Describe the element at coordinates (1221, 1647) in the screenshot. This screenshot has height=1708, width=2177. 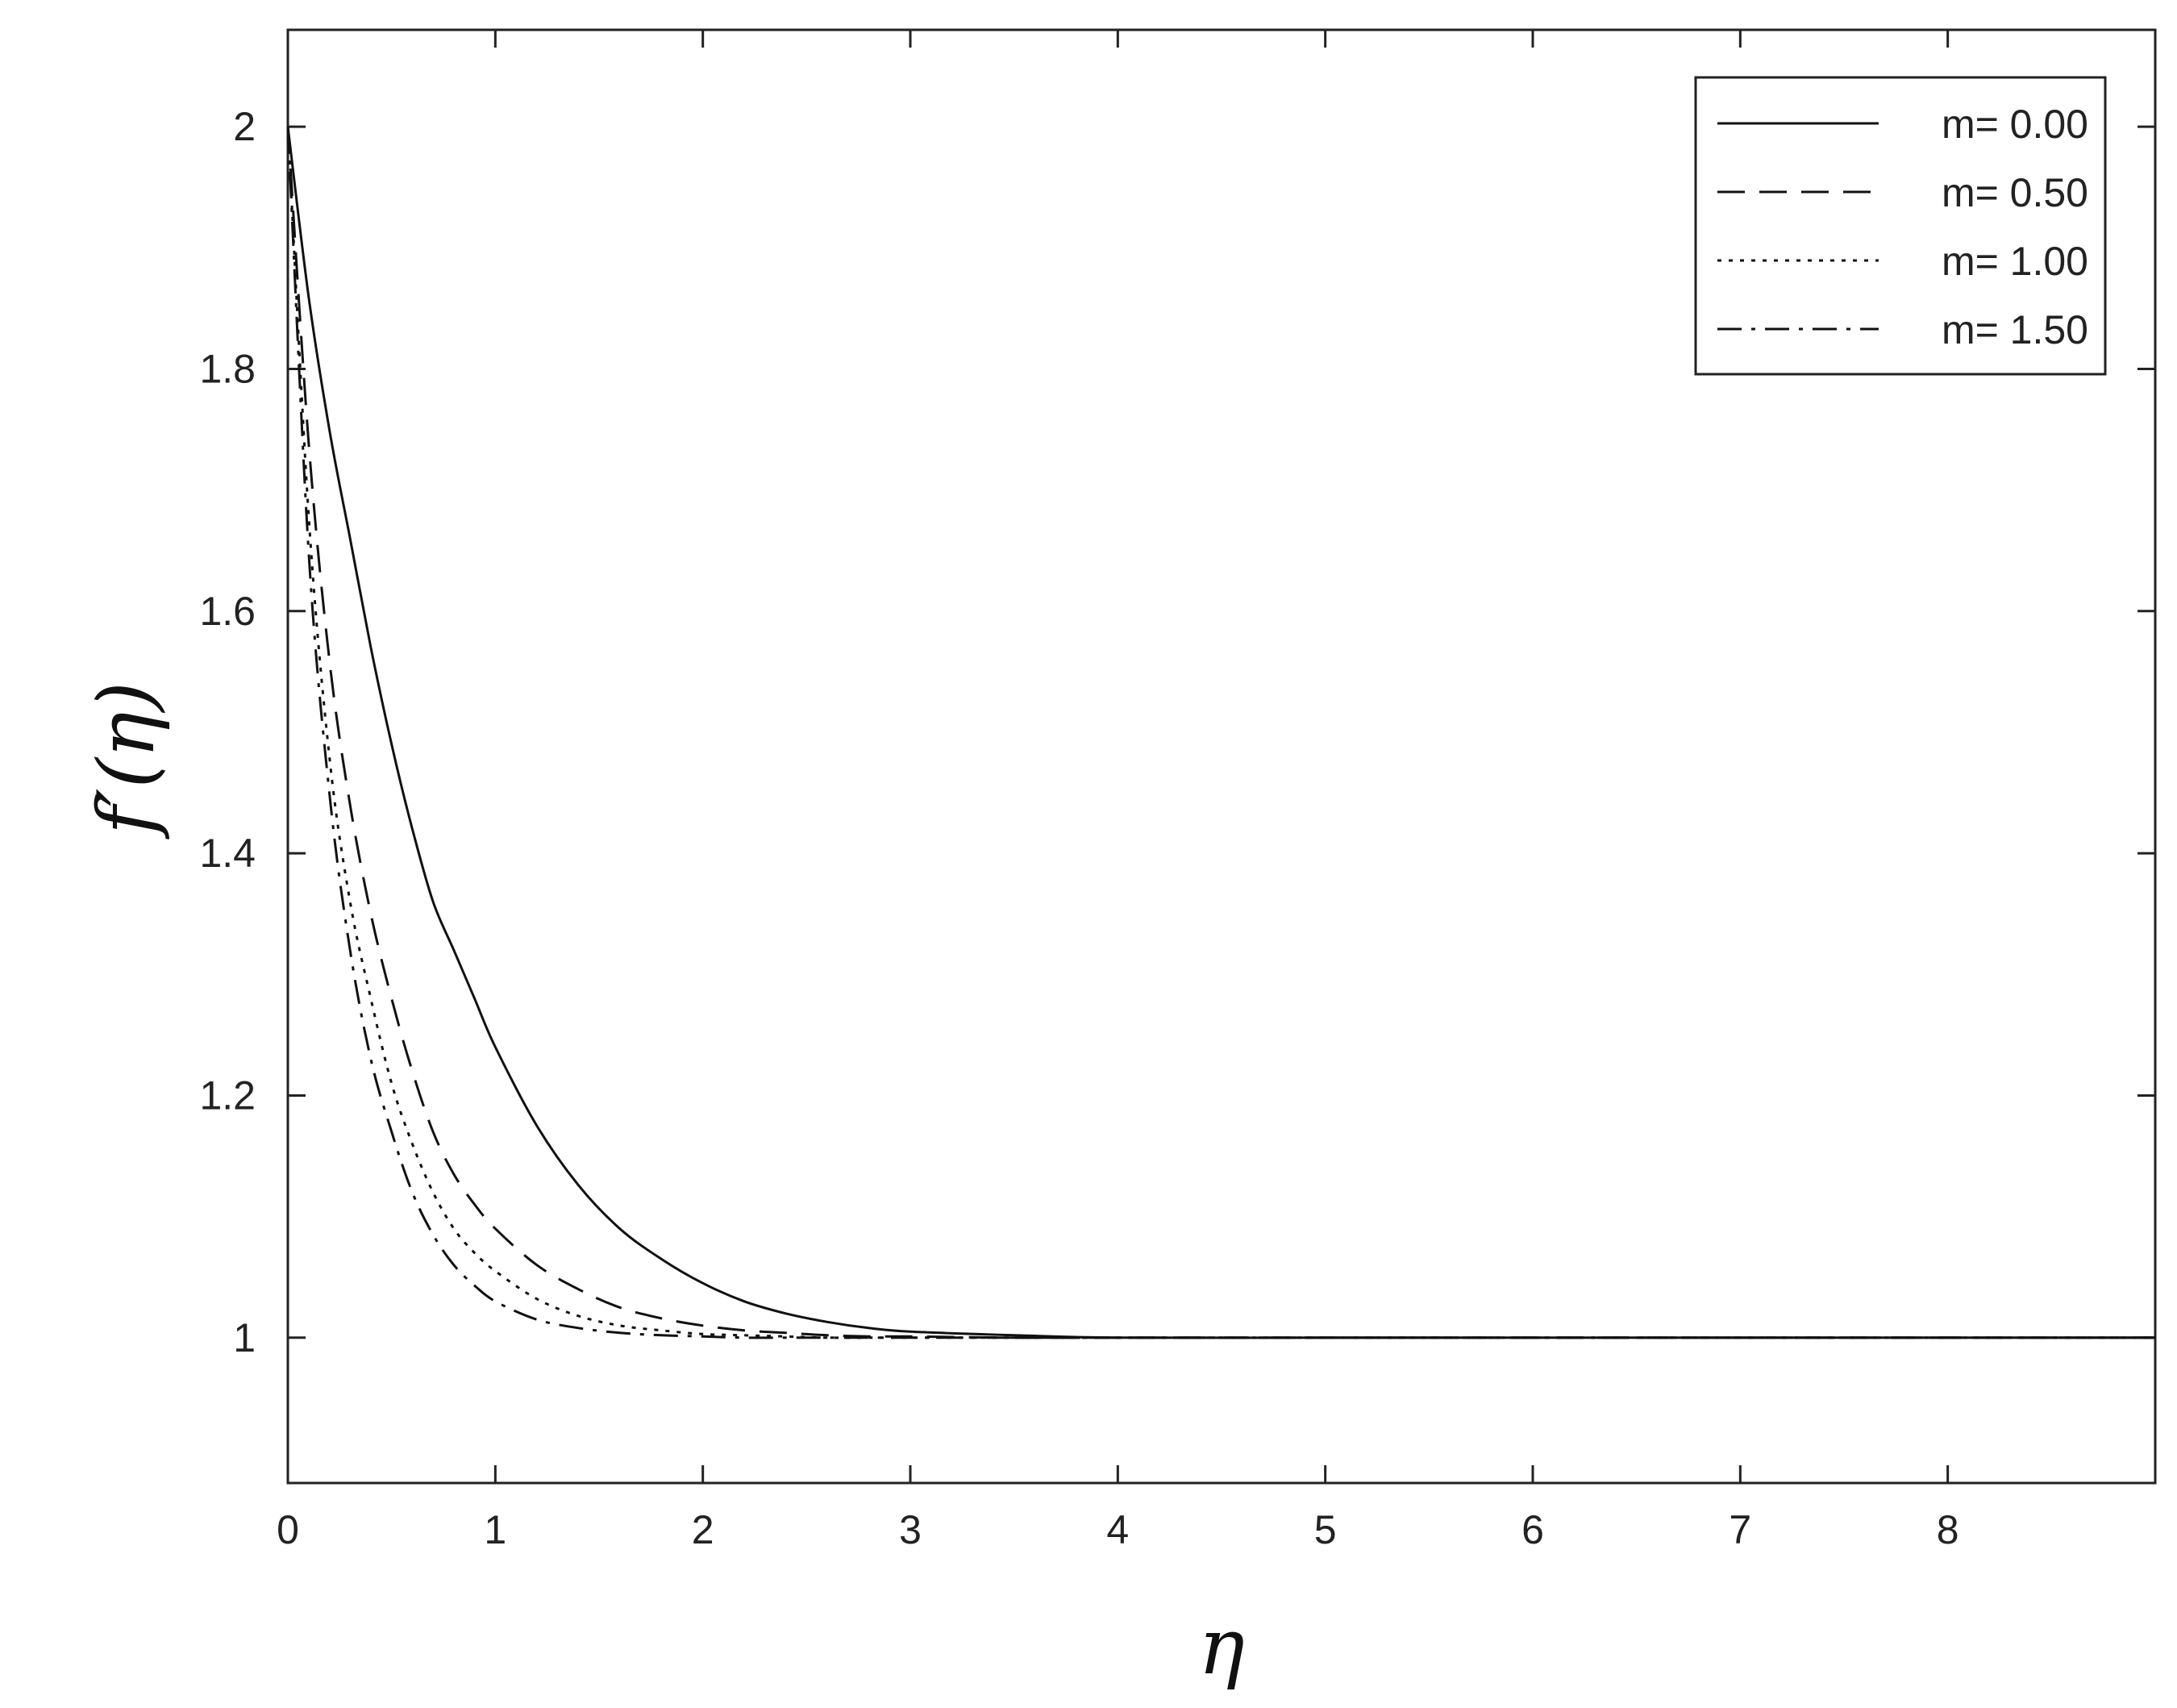
I see `x-axis-title: η` at that location.